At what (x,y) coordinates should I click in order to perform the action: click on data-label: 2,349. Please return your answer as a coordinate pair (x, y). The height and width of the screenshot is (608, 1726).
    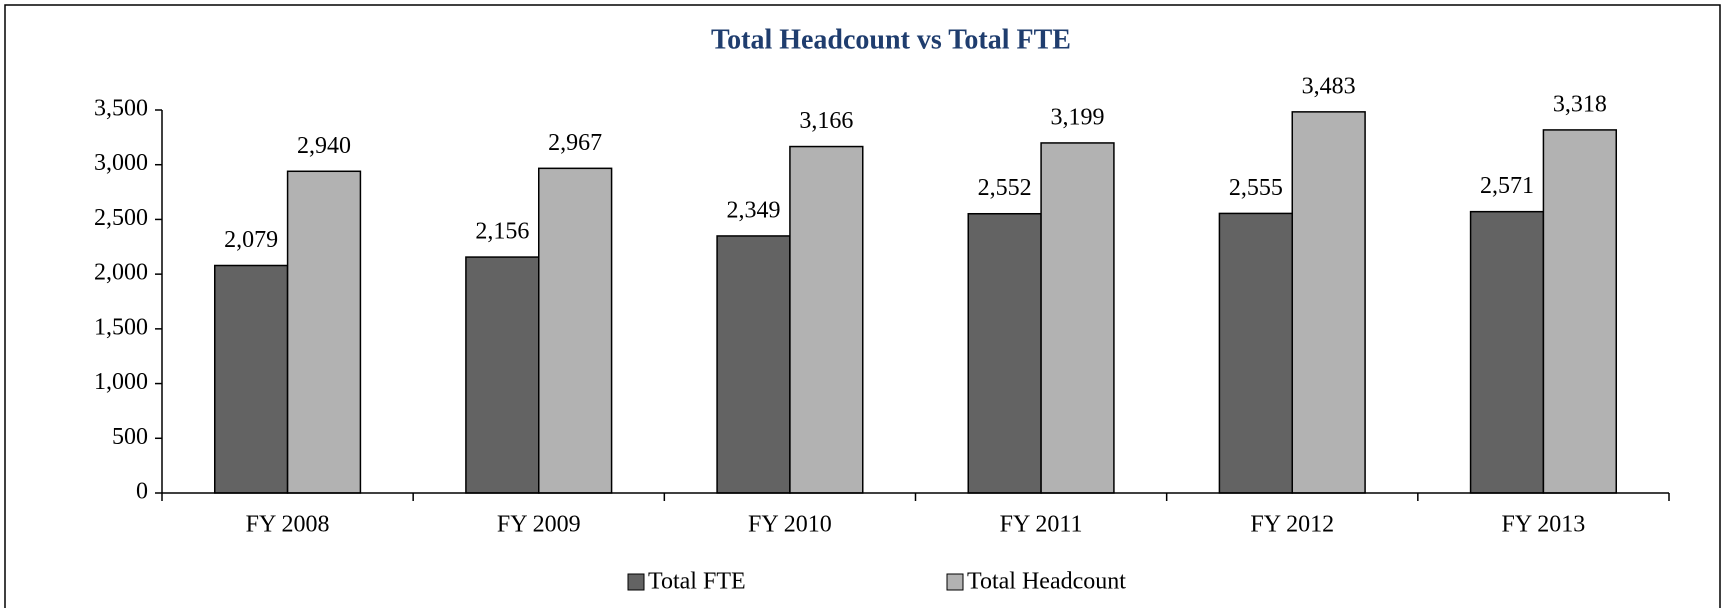
    Looking at the image, I should click on (753, 210).